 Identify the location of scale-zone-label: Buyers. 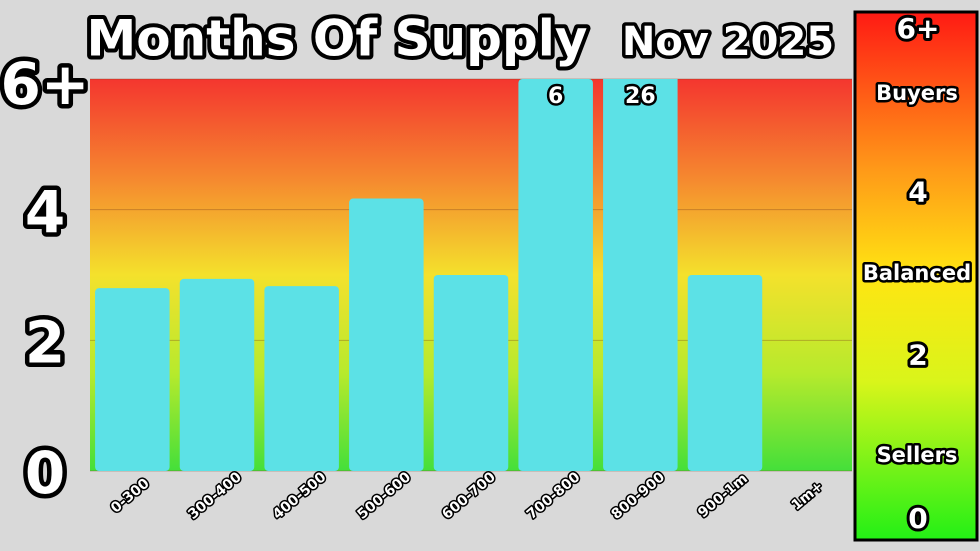
(917, 93).